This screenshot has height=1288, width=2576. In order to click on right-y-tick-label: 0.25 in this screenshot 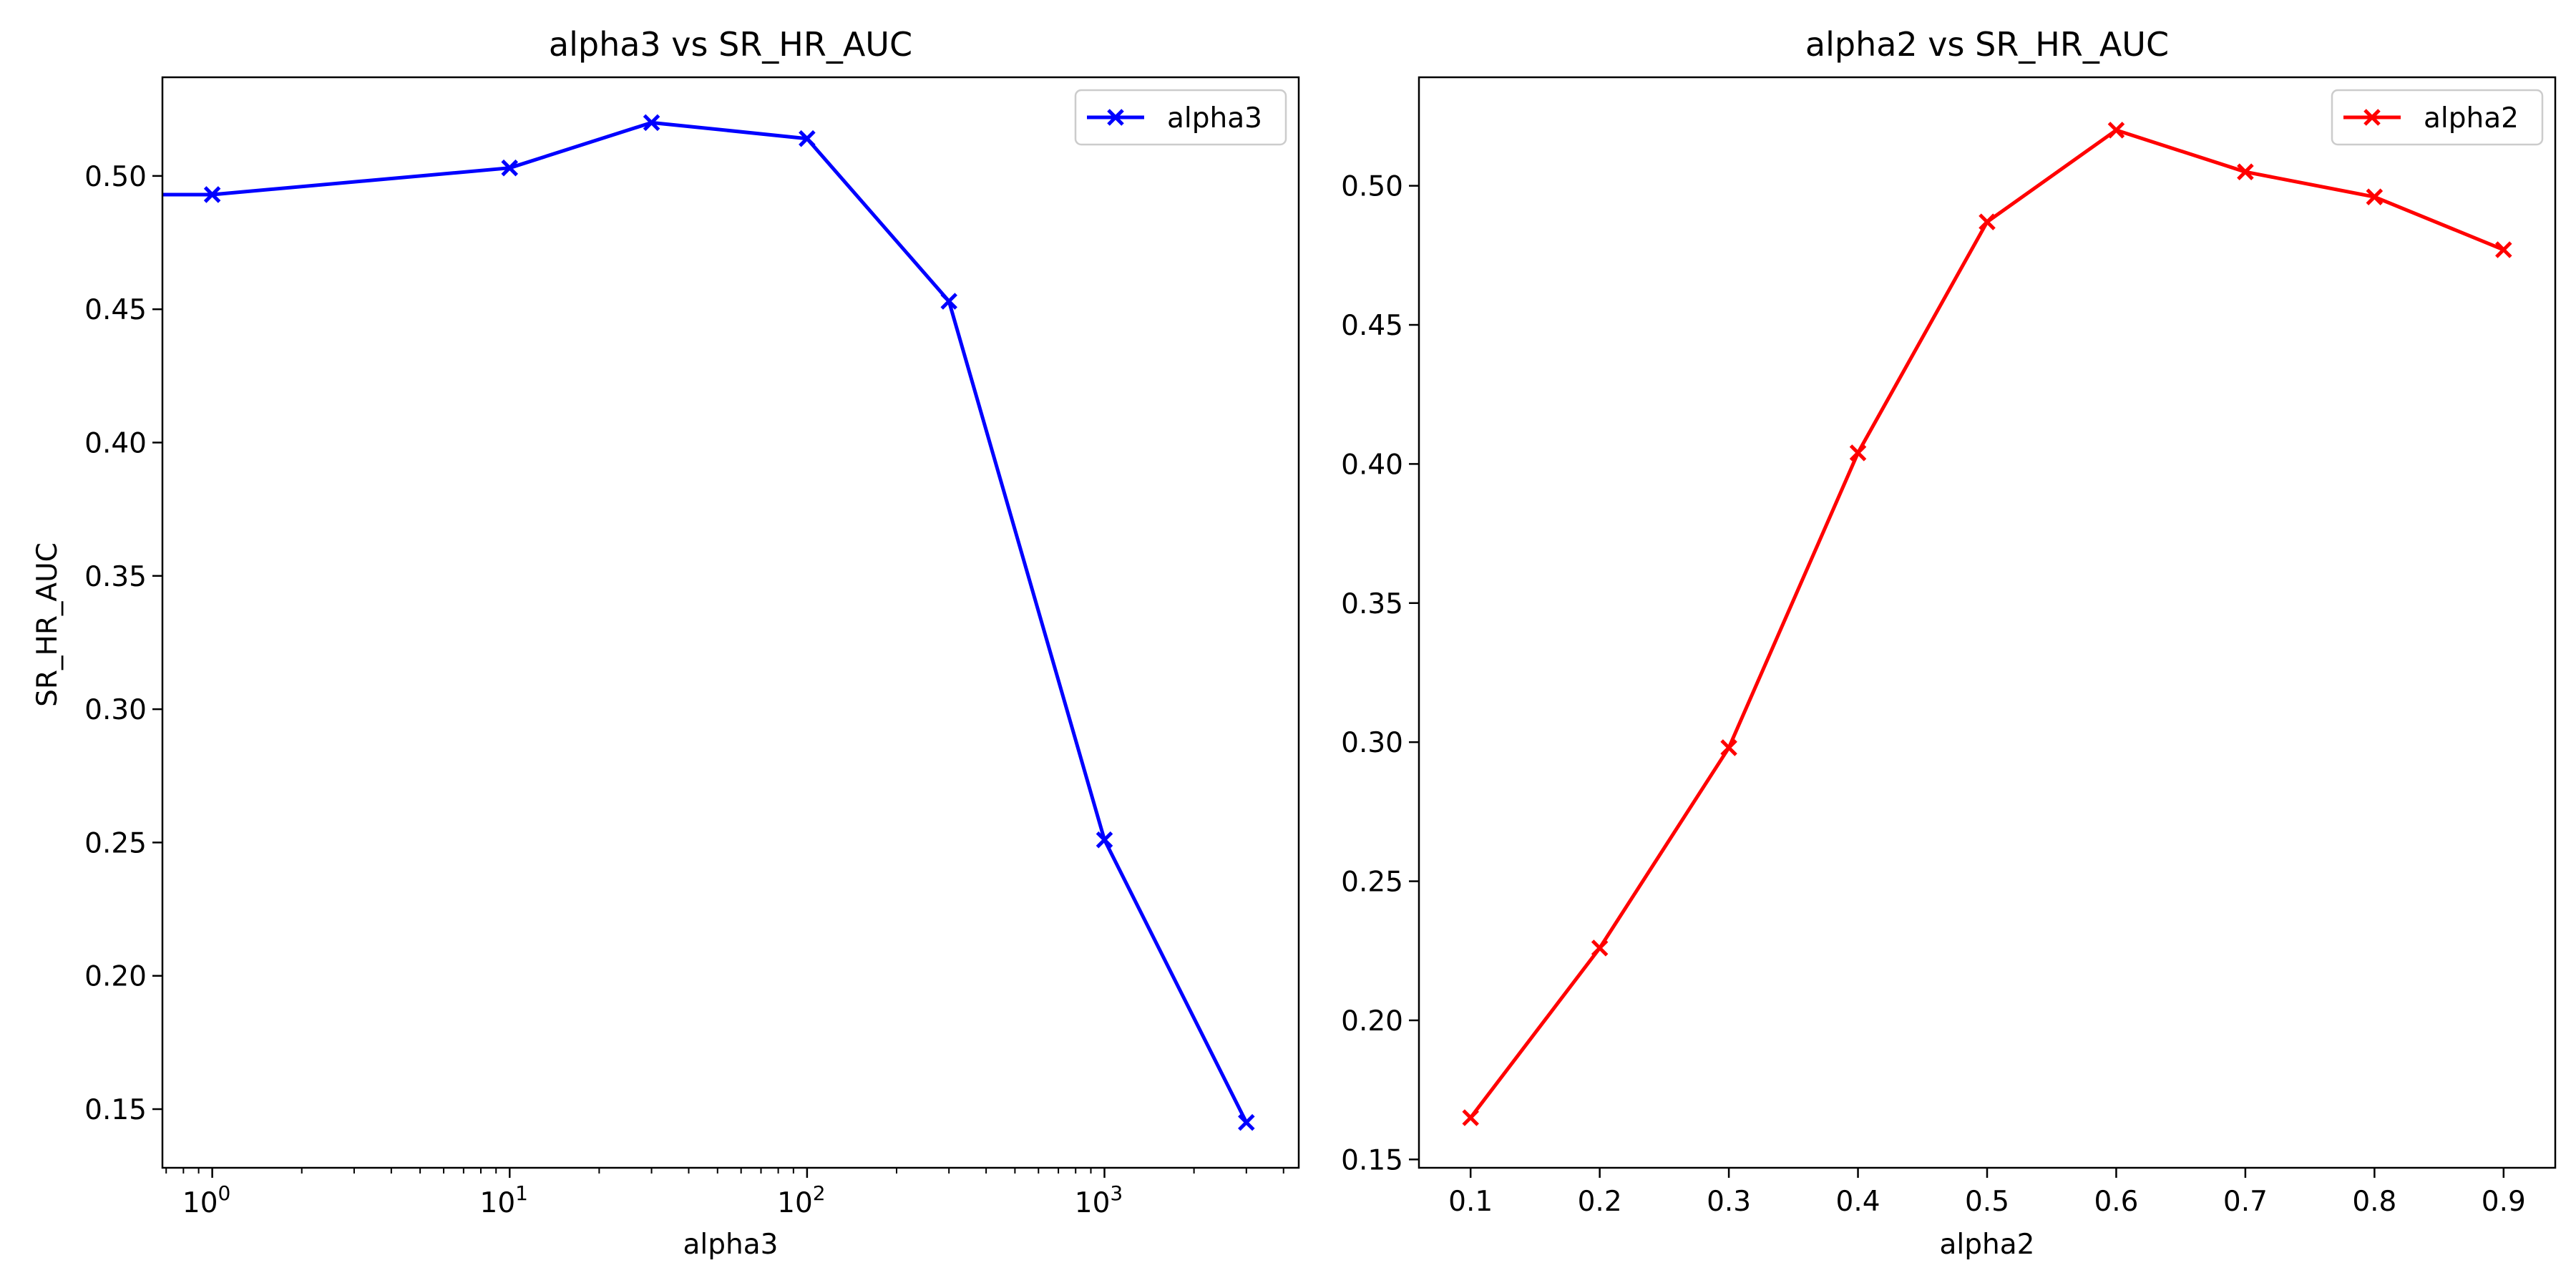, I will do `click(1372, 883)`.